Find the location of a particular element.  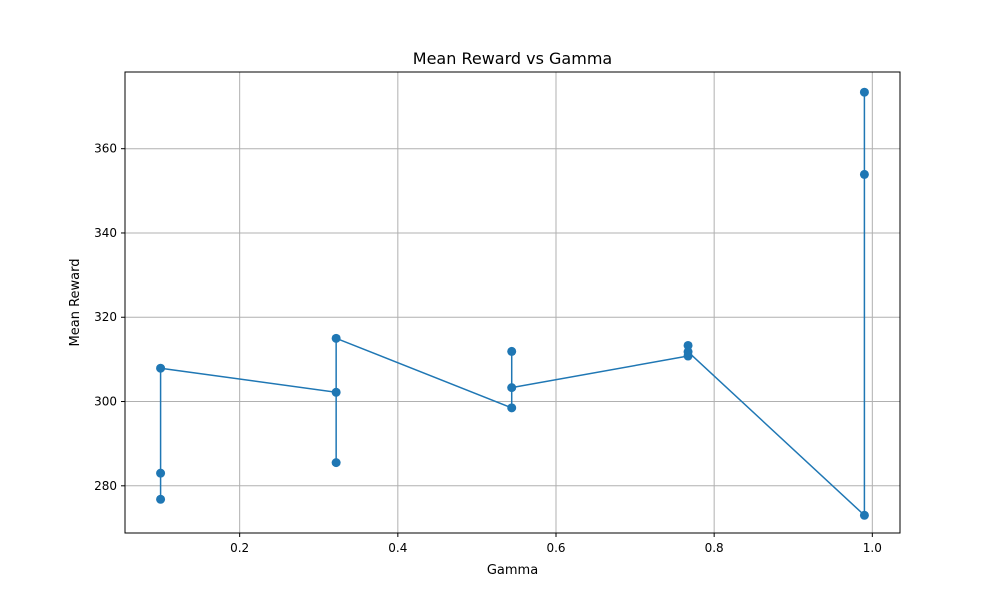

x-tick-label: 1.0 is located at coordinates (872, 548).